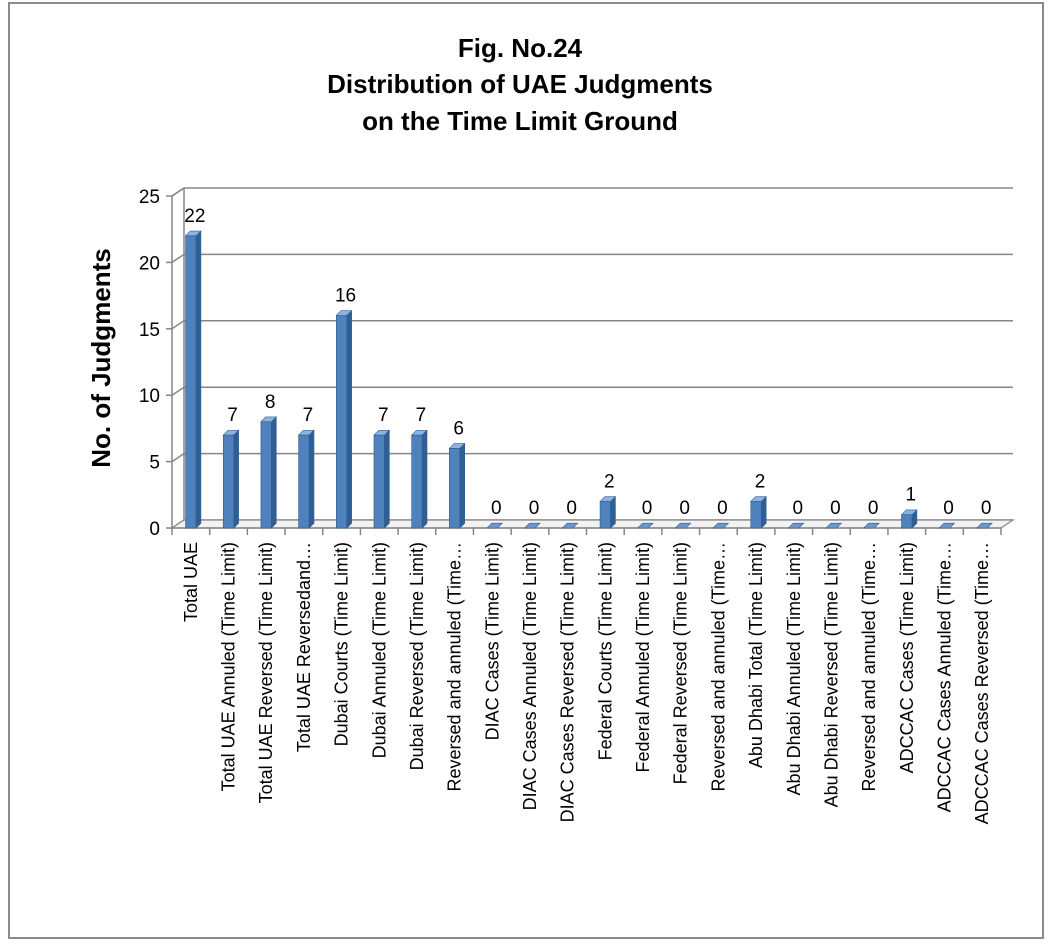 This screenshot has height=947, width=1055. I want to click on x-tick-label: DIAC Cases Annuled (Time Limit), so click(530, 676).